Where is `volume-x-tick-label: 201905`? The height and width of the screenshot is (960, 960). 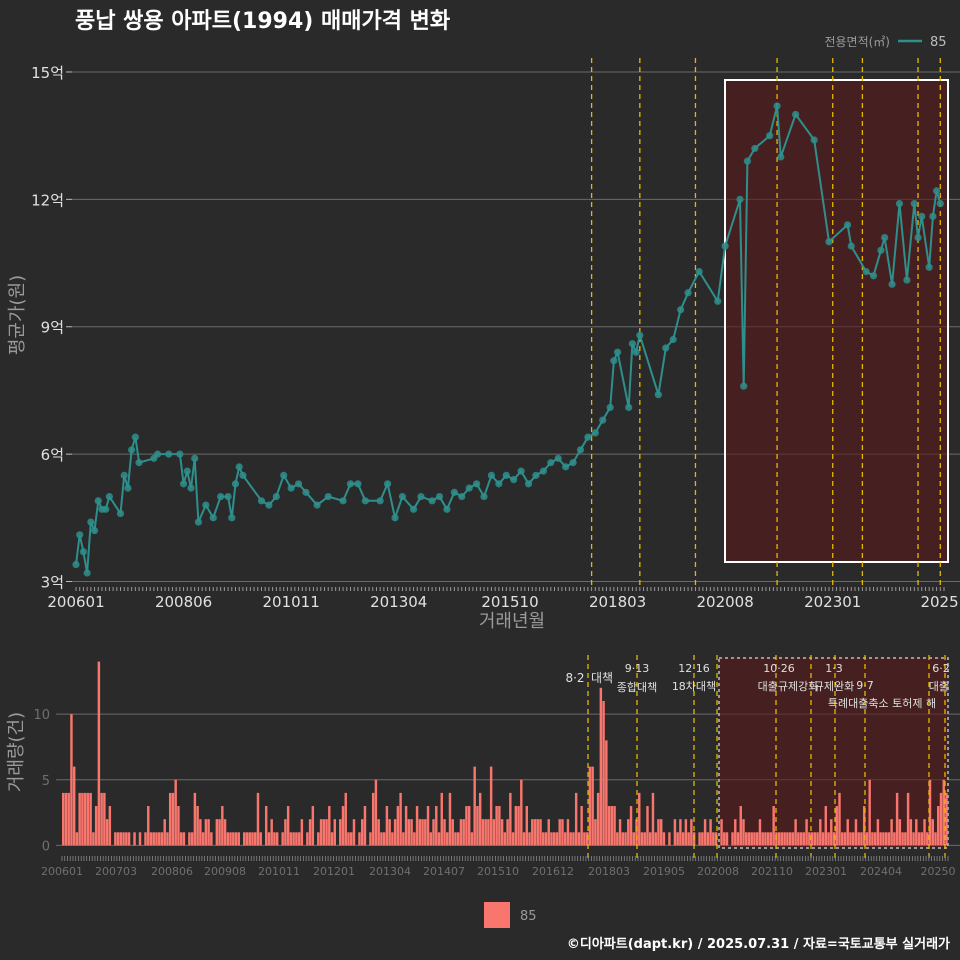
volume-x-tick-label: 201905 is located at coordinates (664, 871).